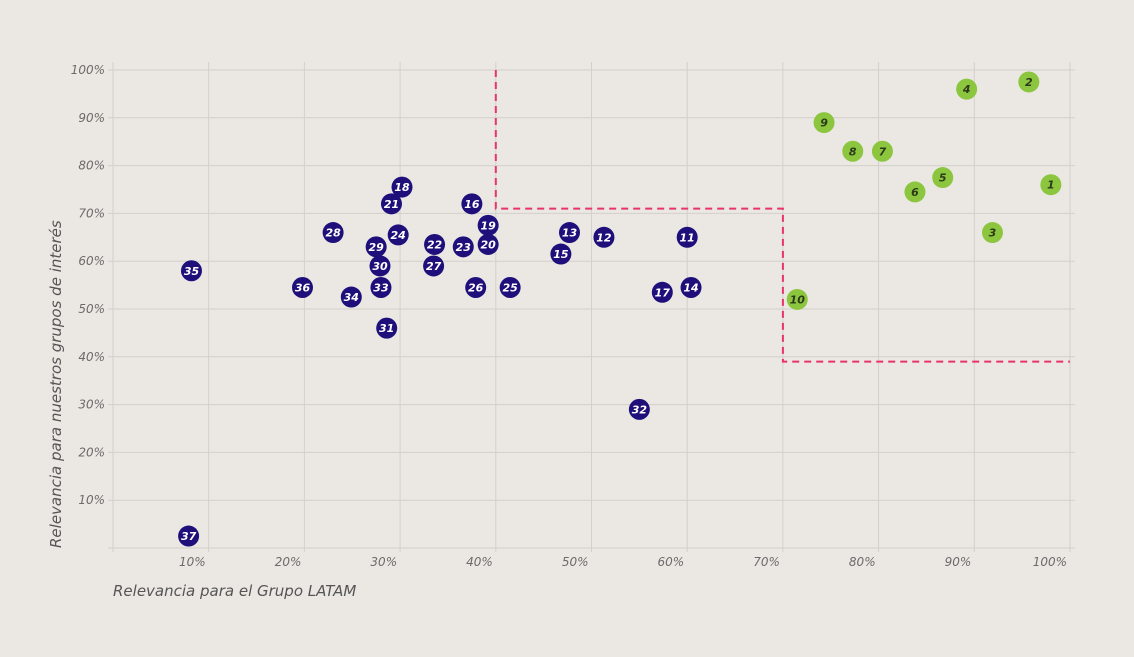 The image size is (1134, 657). I want to click on data-point: 22, so click(435, 244).